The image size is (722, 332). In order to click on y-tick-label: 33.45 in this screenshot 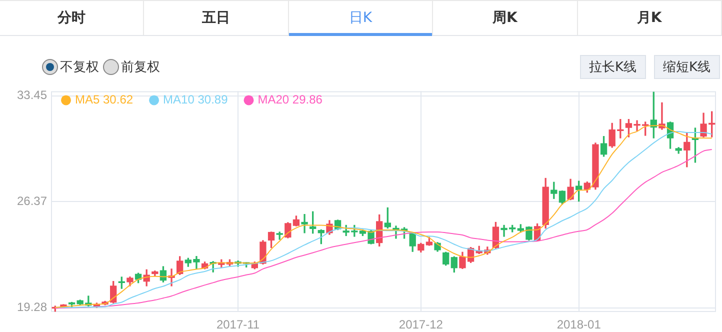, I will do `click(32, 95)`.